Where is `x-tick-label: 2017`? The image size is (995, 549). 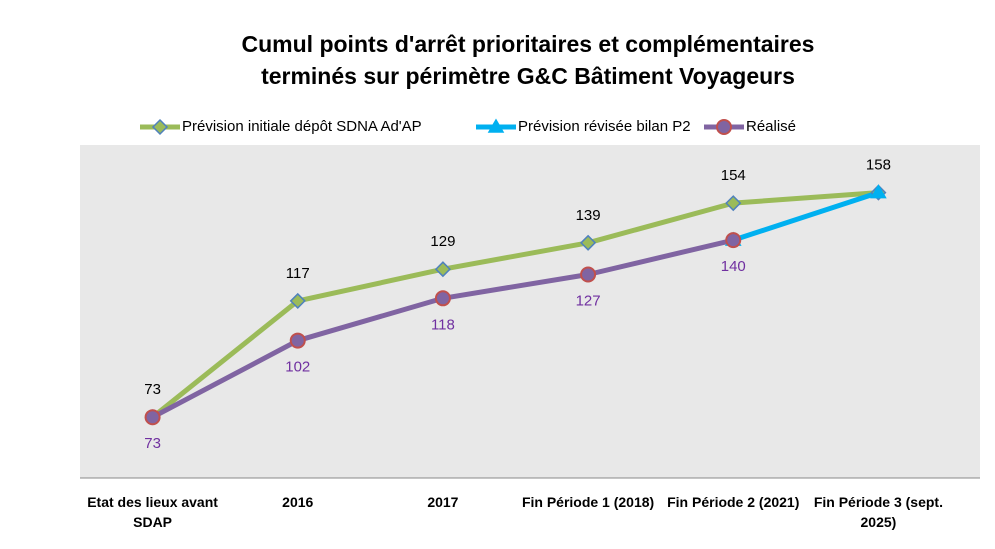
x-tick-label: 2017 is located at coordinates (443, 502).